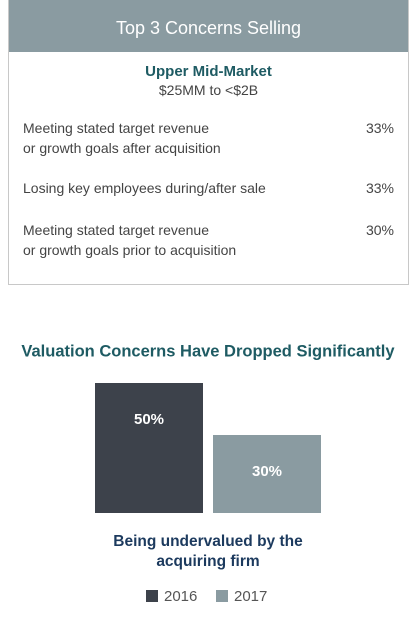 The height and width of the screenshot is (627, 416). I want to click on panel-subtitle: Upper Mid-Market, so click(208, 71).